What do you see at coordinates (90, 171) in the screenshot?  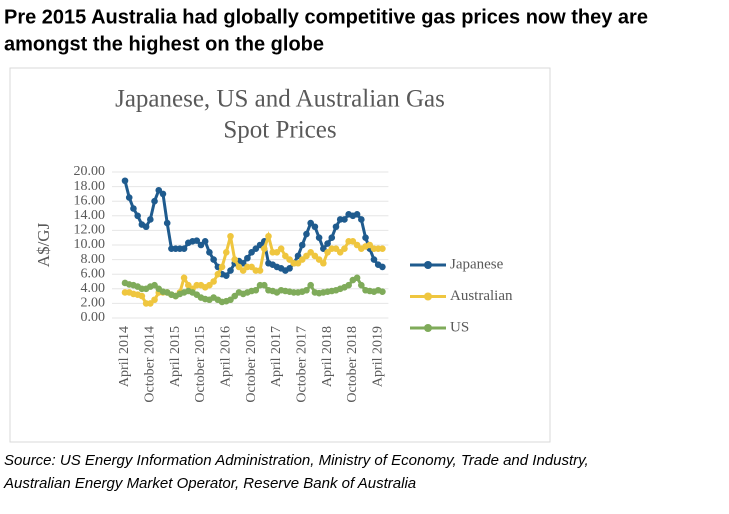 I see `y-tick-label: 20.00` at bounding box center [90, 171].